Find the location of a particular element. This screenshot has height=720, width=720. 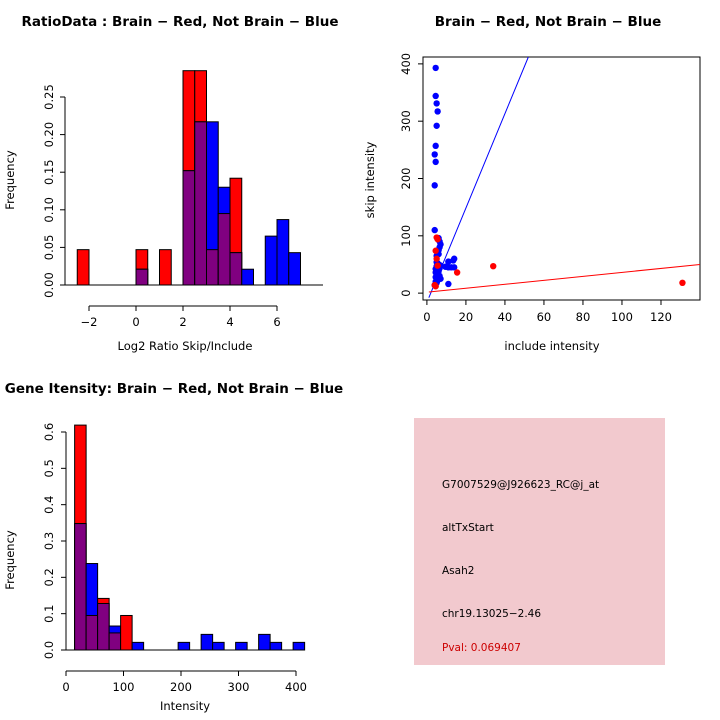

ratio-yticklabel: 0.10 is located at coordinates (49, 210).